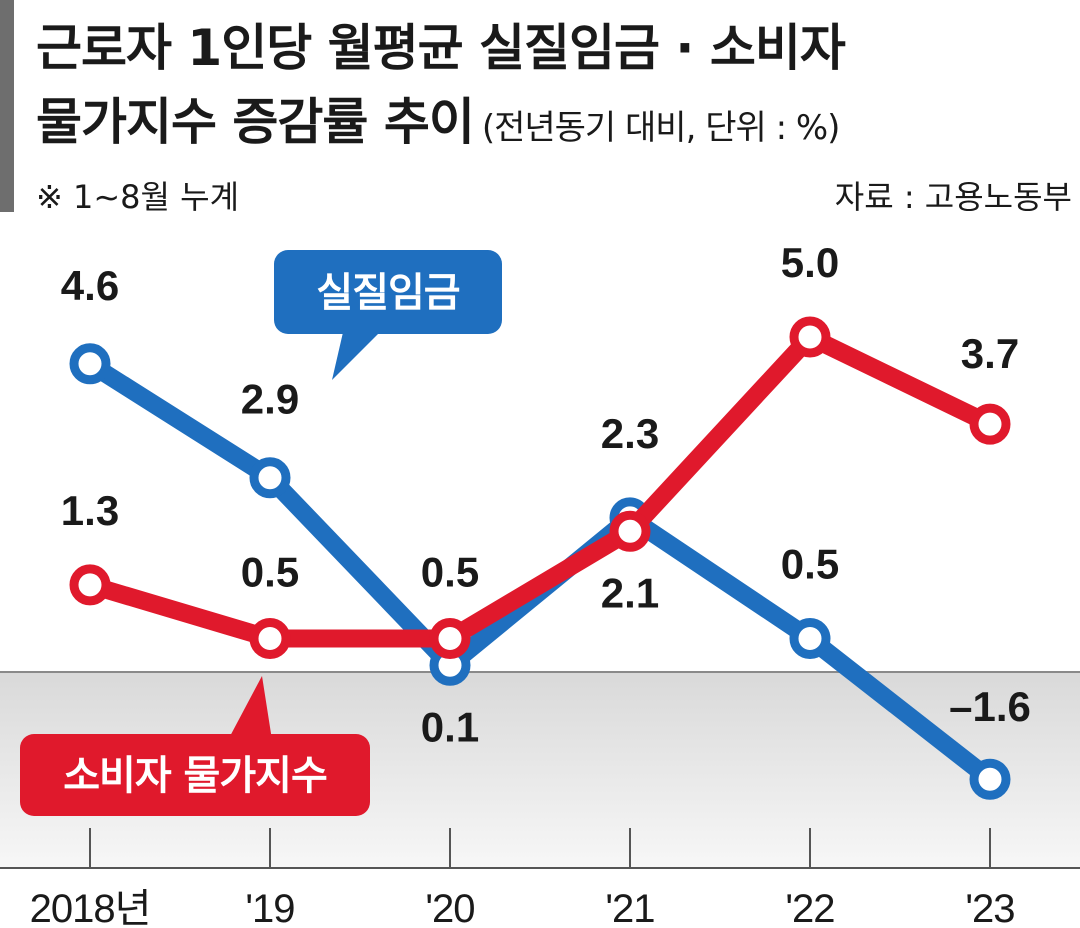 Image resolution: width=1080 pixels, height=928 pixels. I want to click on legend-real-wage-label: 실질임금, so click(387, 293).